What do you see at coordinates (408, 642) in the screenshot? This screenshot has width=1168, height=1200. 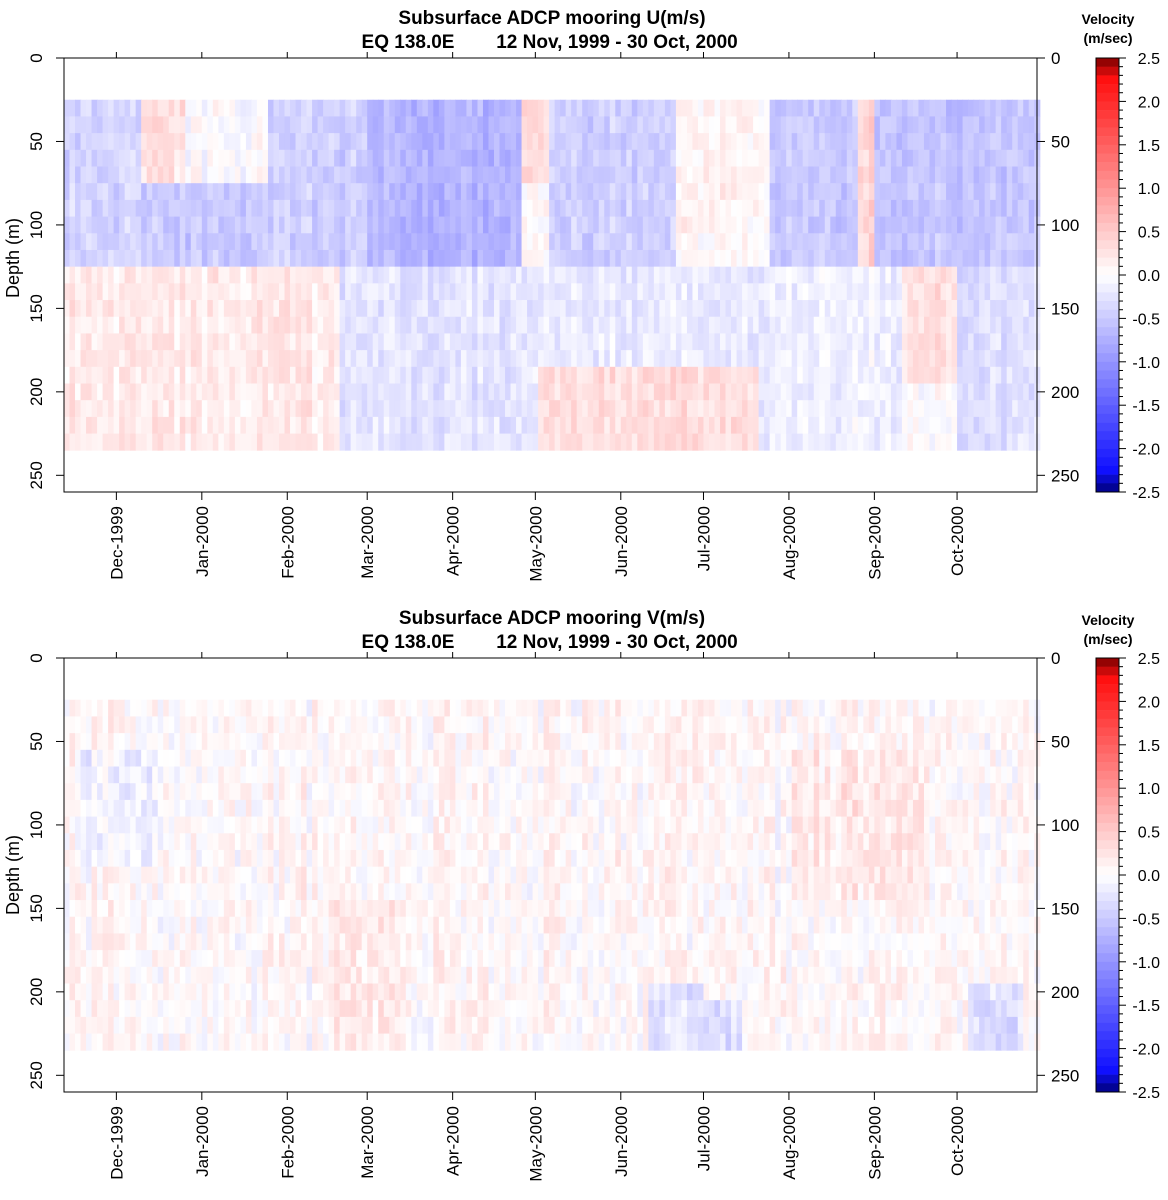 I see `v-chart-location: EQ 138.0E` at bounding box center [408, 642].